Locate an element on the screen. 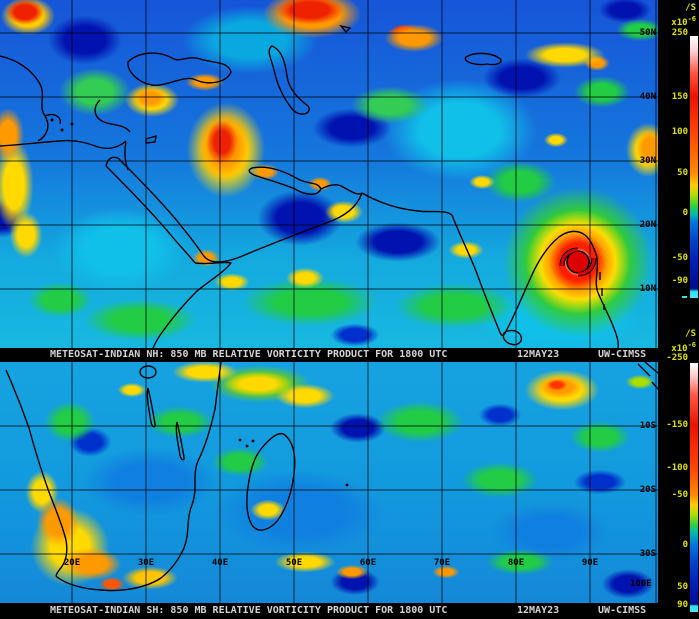 Image resolution: width=699 pixels, height=619 pixels. coast-red-sea is located at coordinates (154, 210).